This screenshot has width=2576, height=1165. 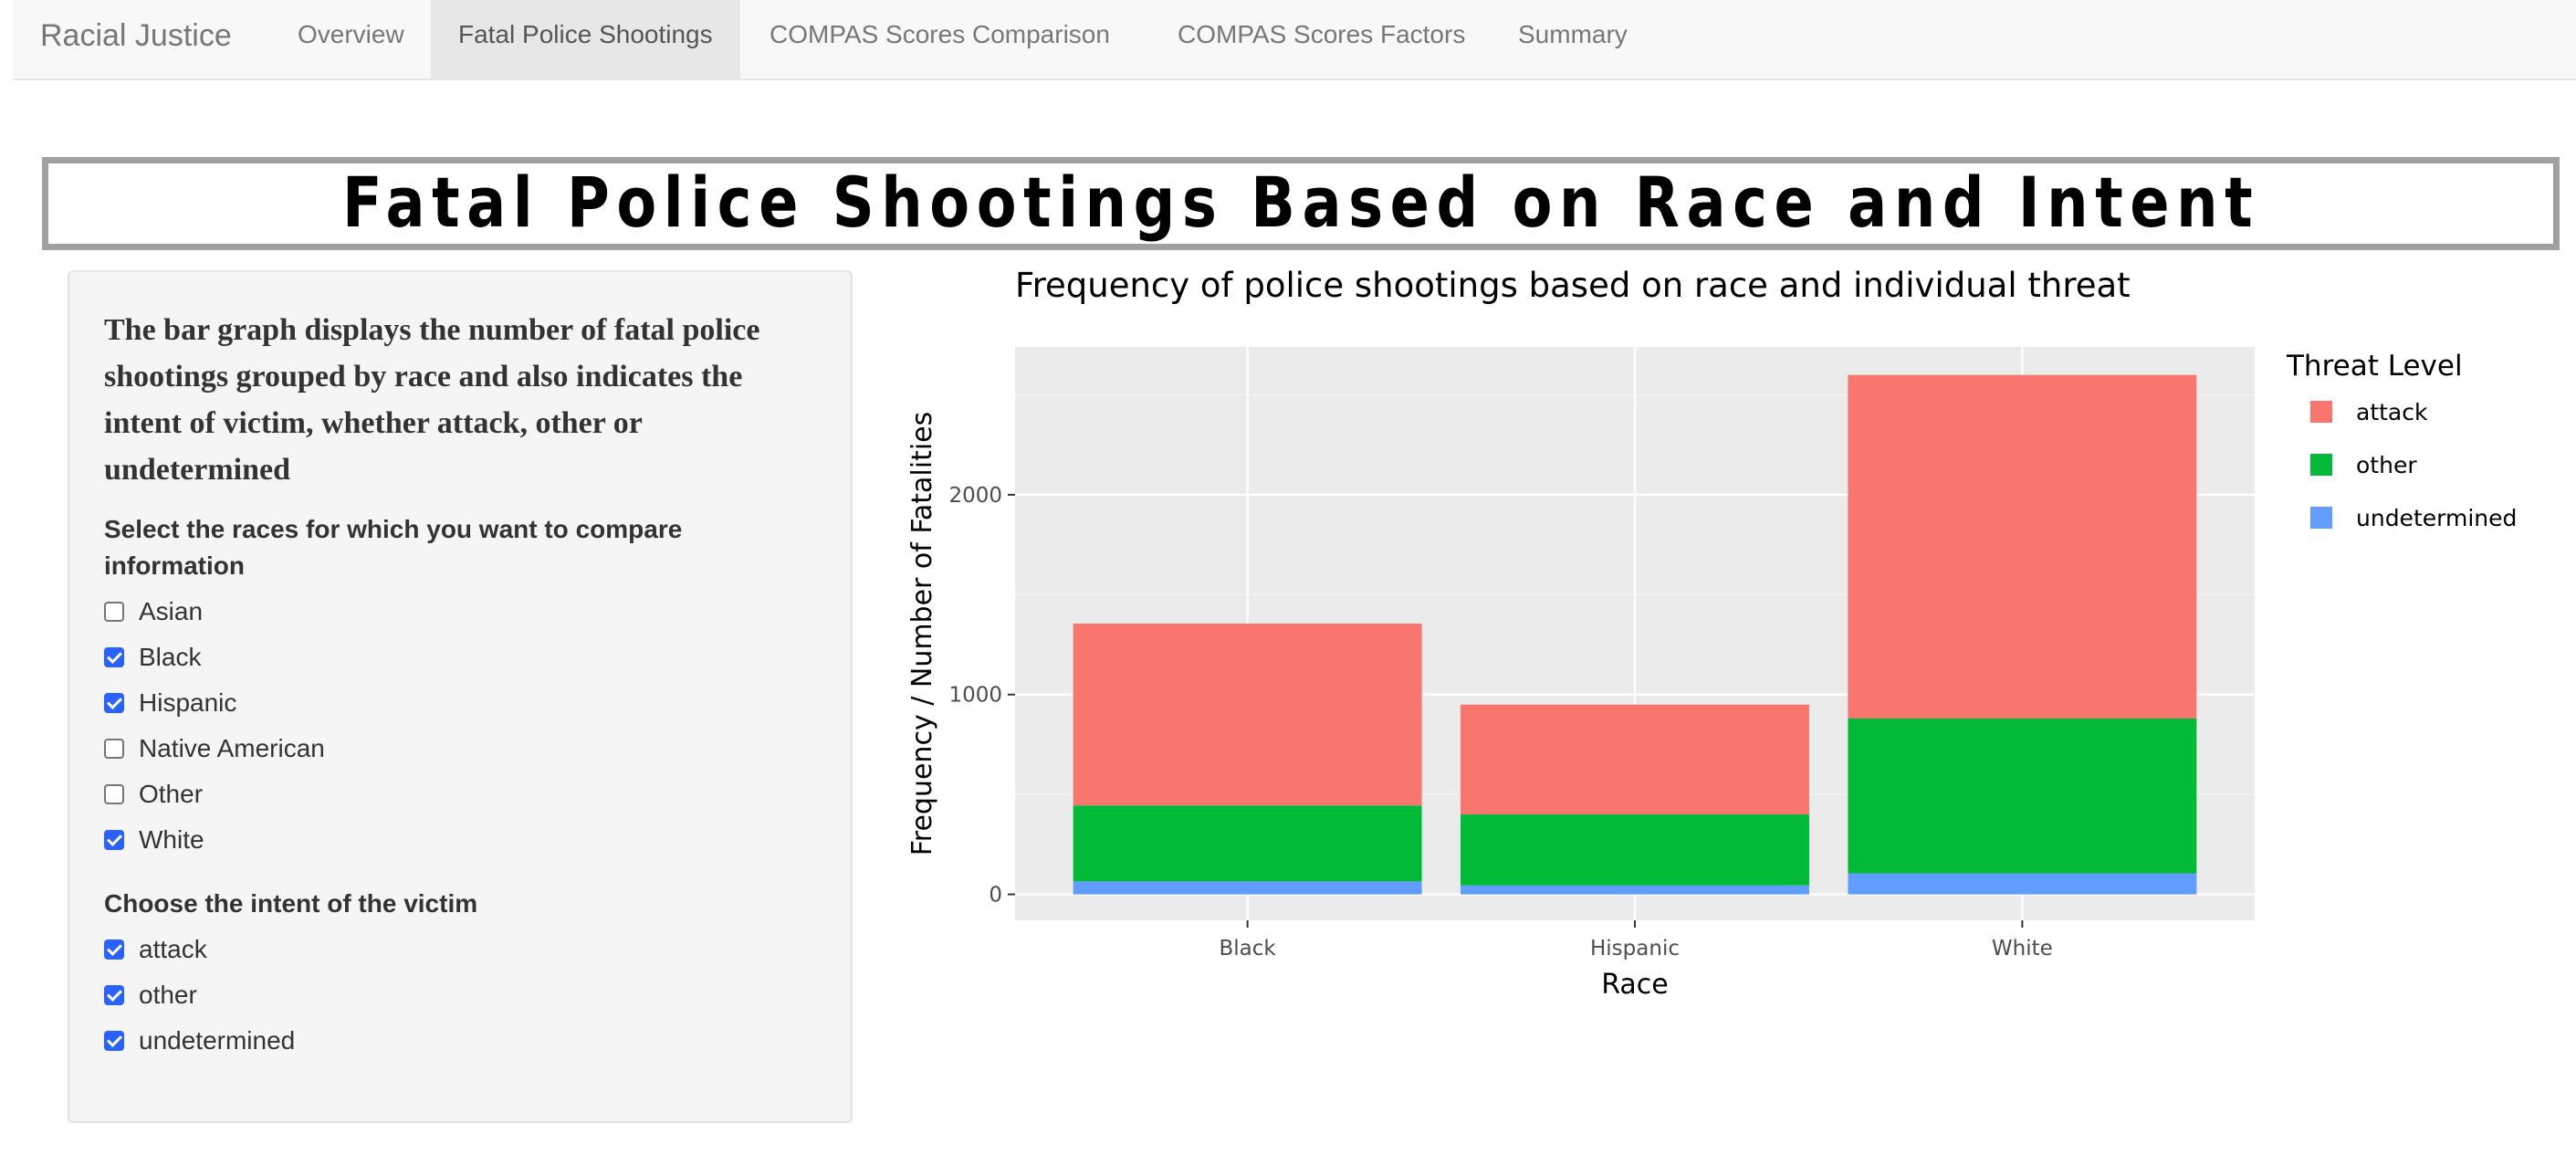 I want to click on legend-label-undetermined: undetermined, so click(x=2437, y=518).